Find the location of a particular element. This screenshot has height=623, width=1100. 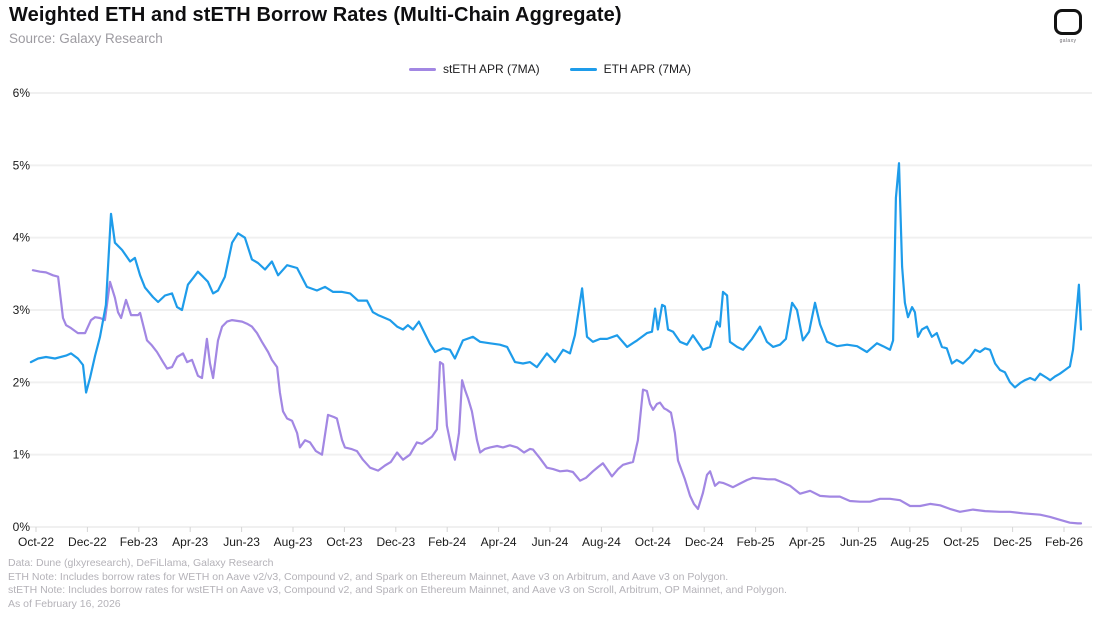

y-tick-label: 1% is located at coordinates (22, 455).